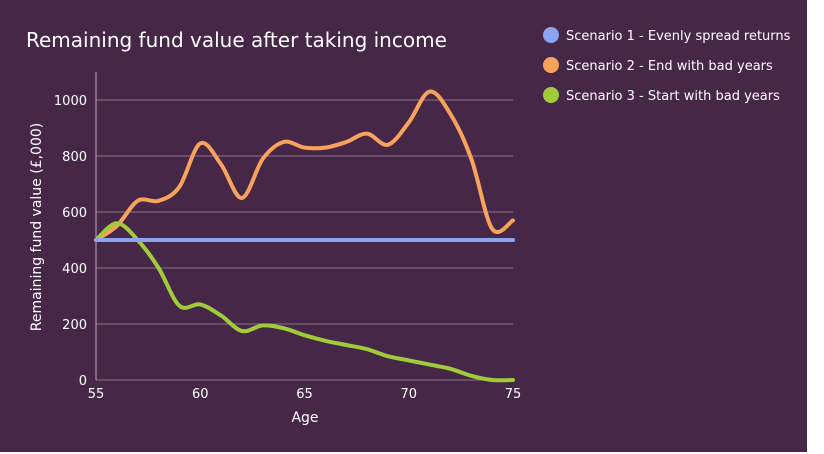  I want to click on legend-label-scenario-2: Scenario 2 - End with bad years, so click(669, 66).